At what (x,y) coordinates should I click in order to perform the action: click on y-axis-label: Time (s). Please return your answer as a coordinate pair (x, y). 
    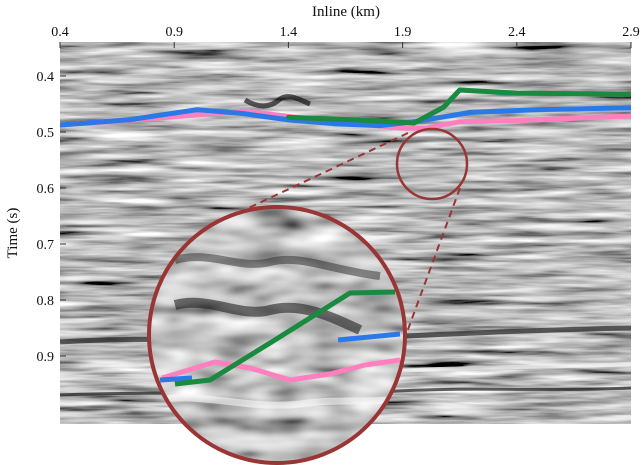
    Looking at the image, I should click on (13, 233).